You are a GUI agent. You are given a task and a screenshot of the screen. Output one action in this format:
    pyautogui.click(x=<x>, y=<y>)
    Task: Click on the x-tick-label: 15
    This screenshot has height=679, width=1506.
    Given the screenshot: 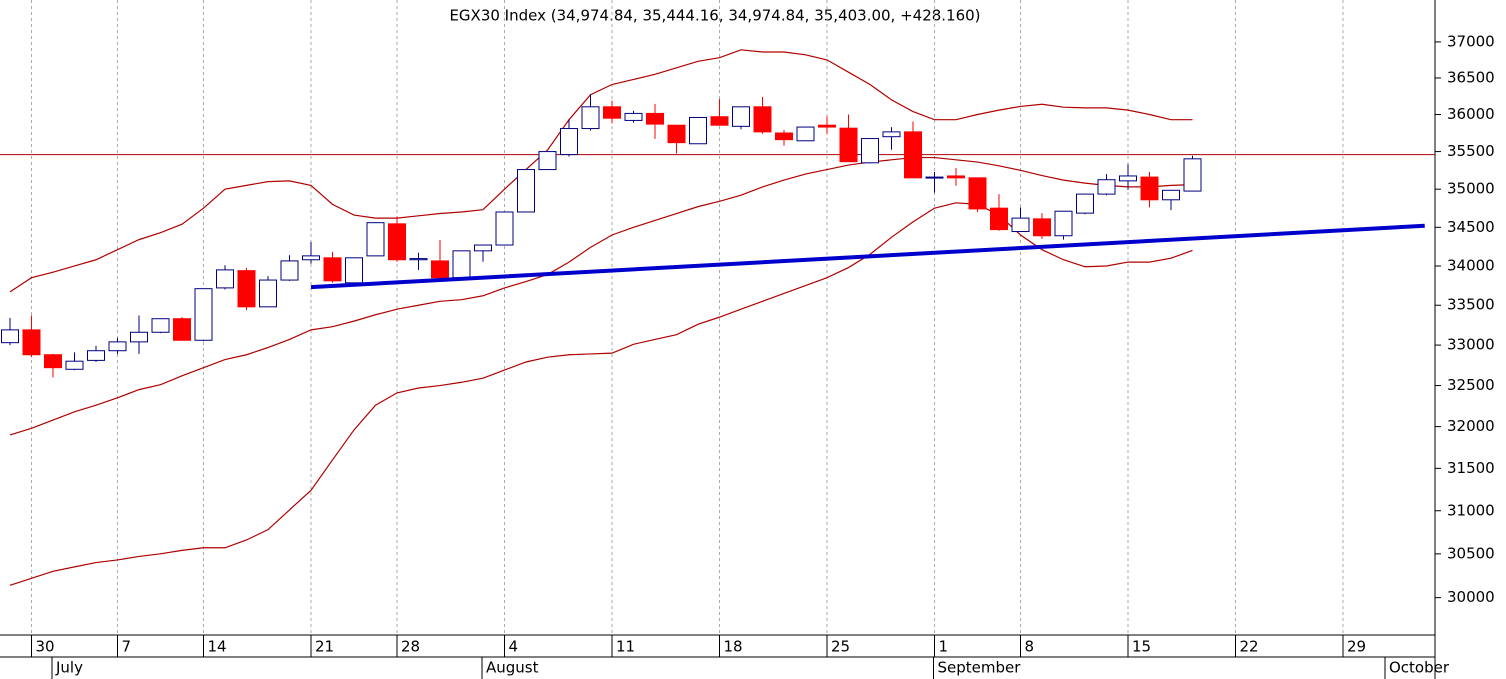 What is the action you would take?
    pyautogui.click(x=1141, y=647)
    